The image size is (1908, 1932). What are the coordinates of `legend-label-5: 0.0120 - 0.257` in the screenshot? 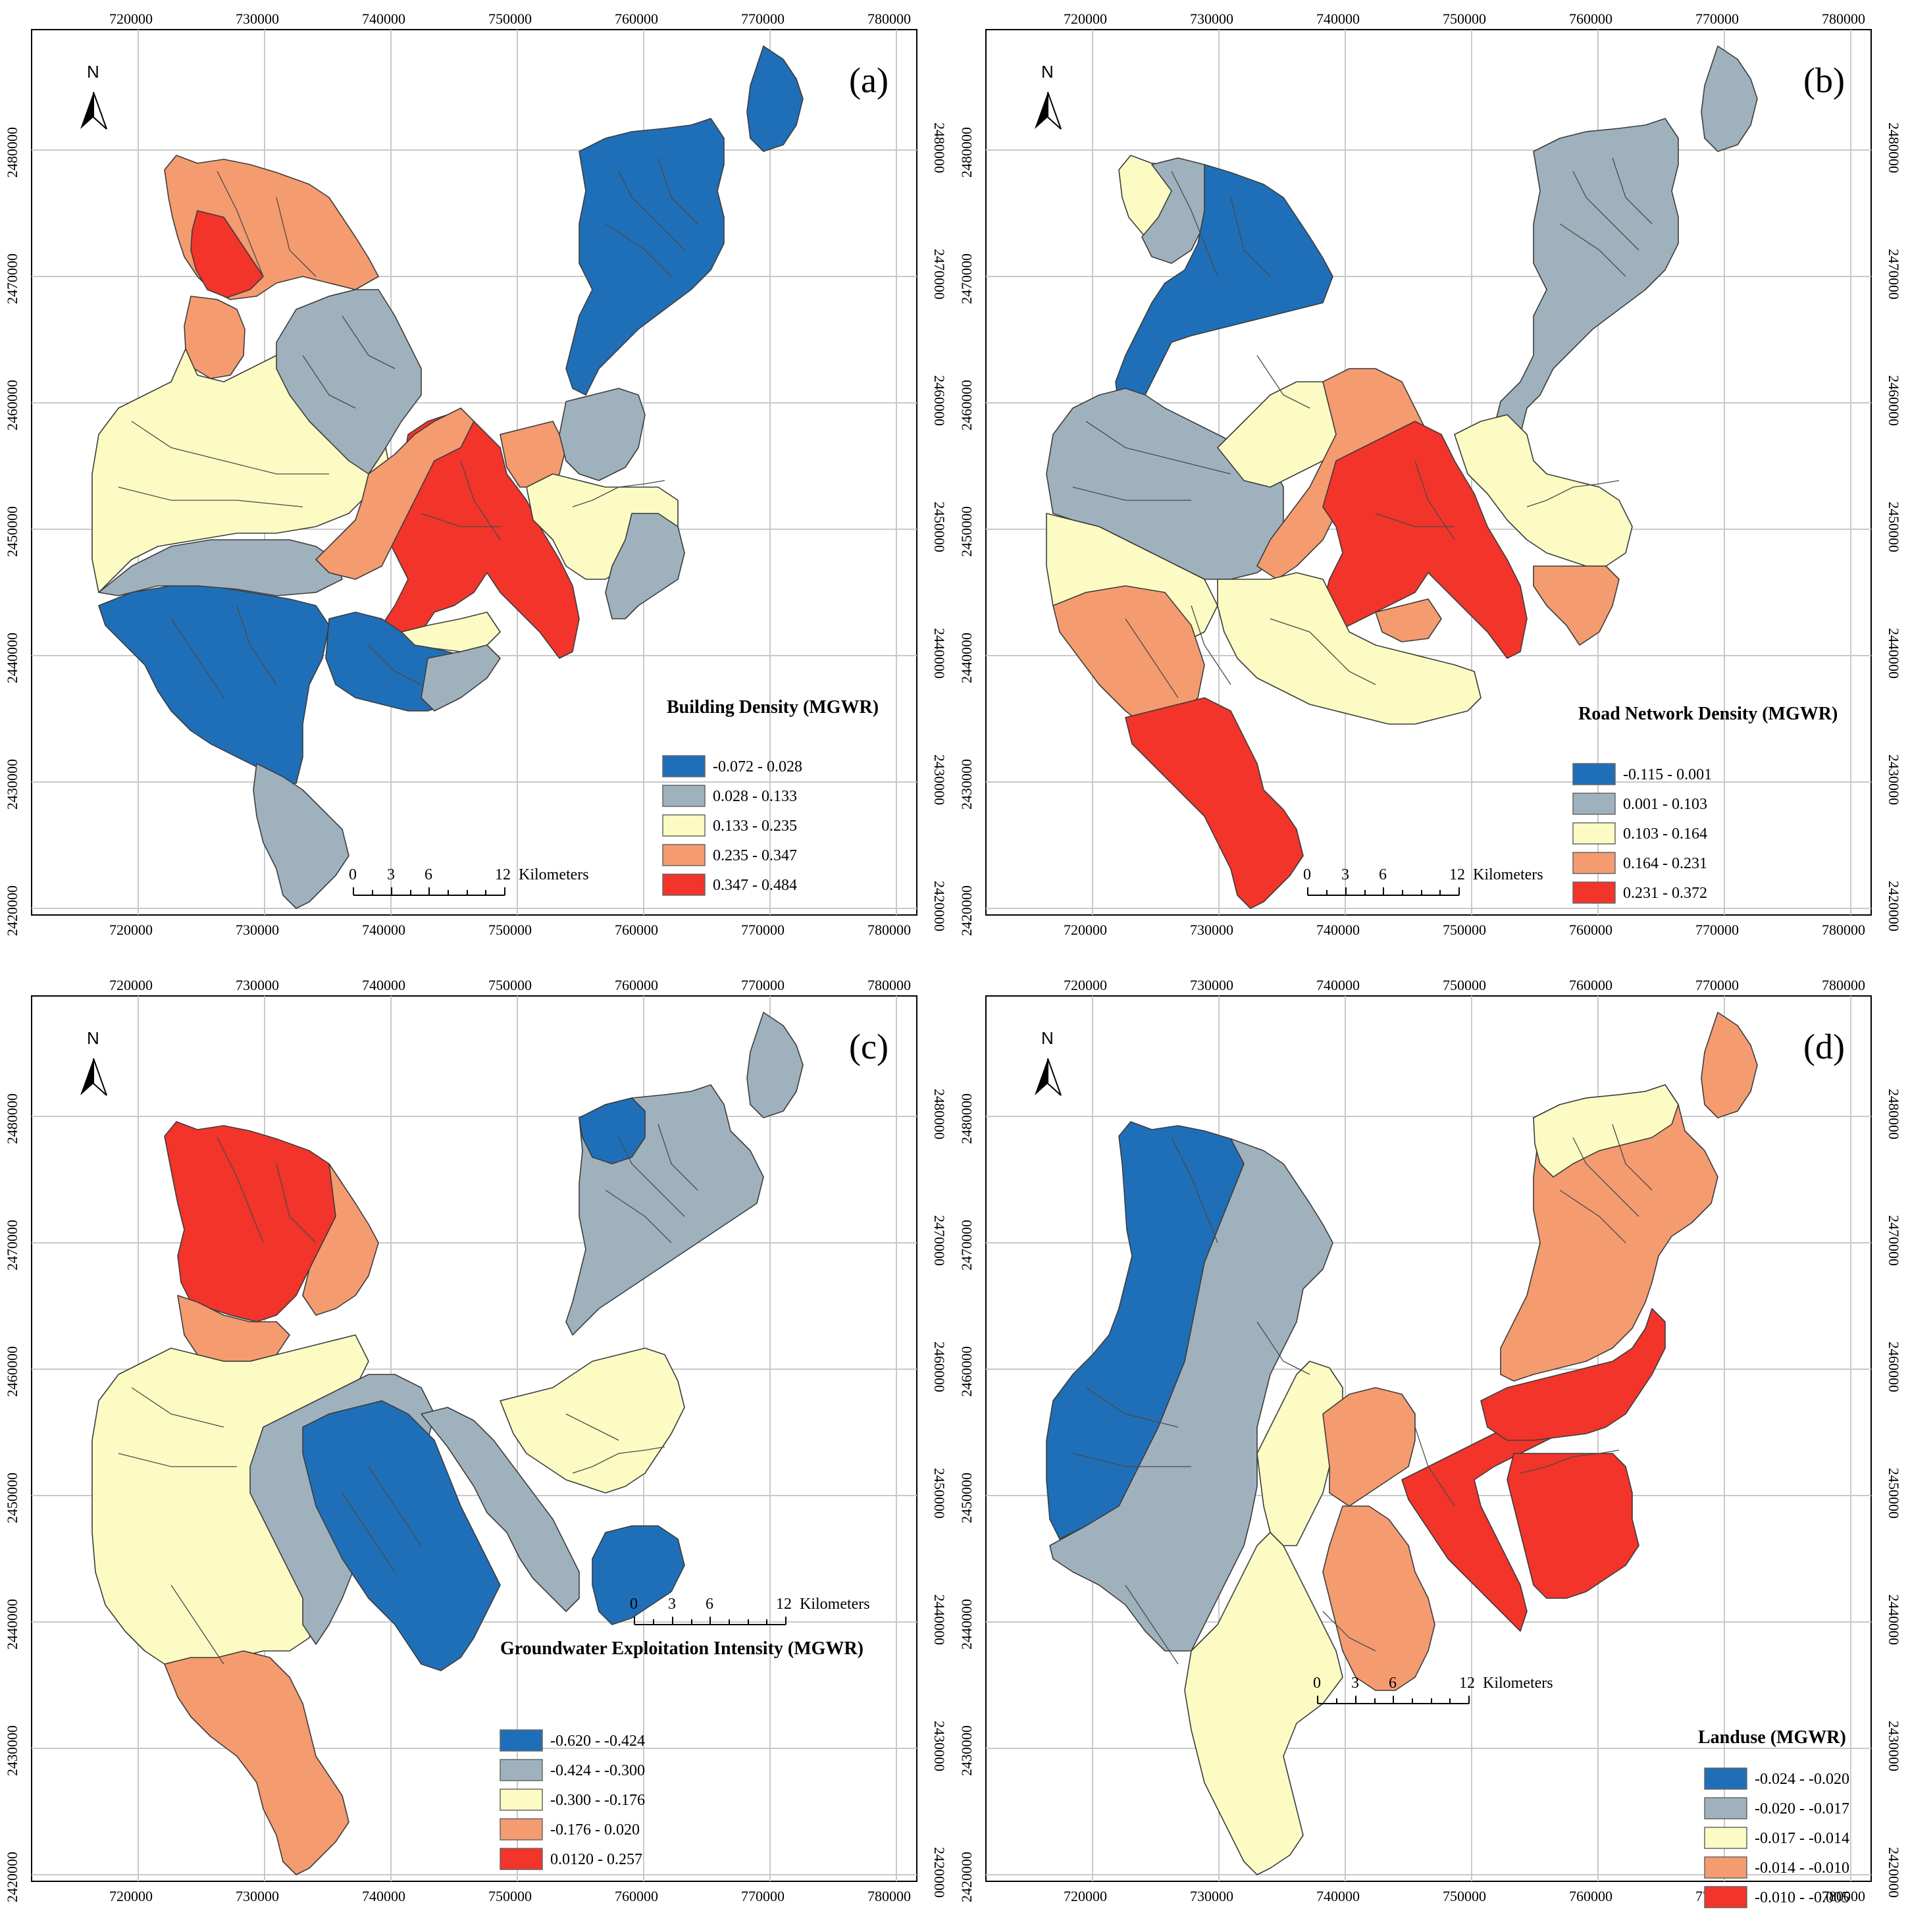 It's located at (596, 1859).